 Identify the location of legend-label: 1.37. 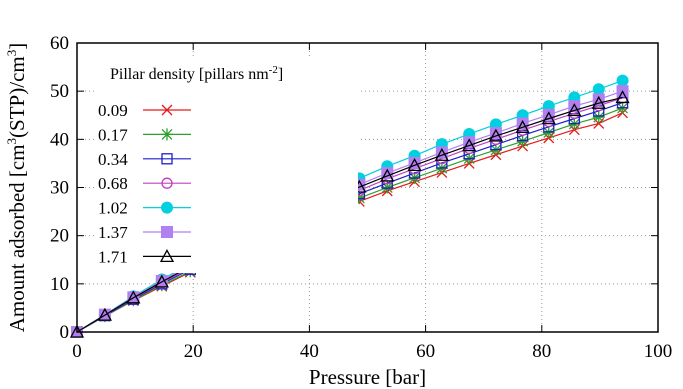
(113, 232).